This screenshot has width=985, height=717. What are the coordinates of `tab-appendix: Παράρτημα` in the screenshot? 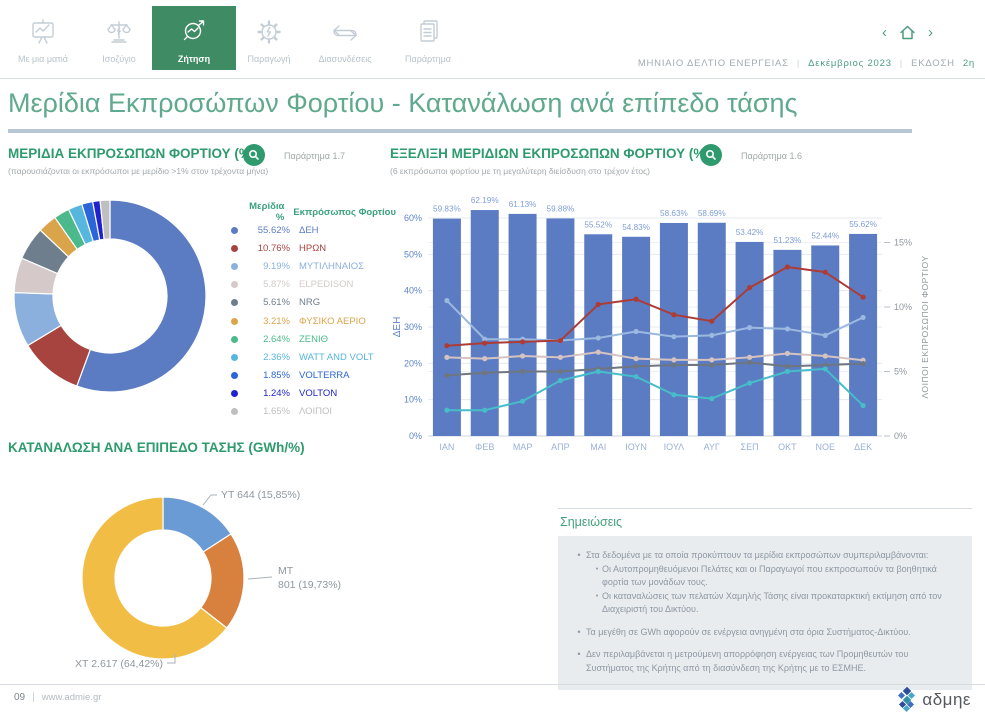 It's located at (428, 38).